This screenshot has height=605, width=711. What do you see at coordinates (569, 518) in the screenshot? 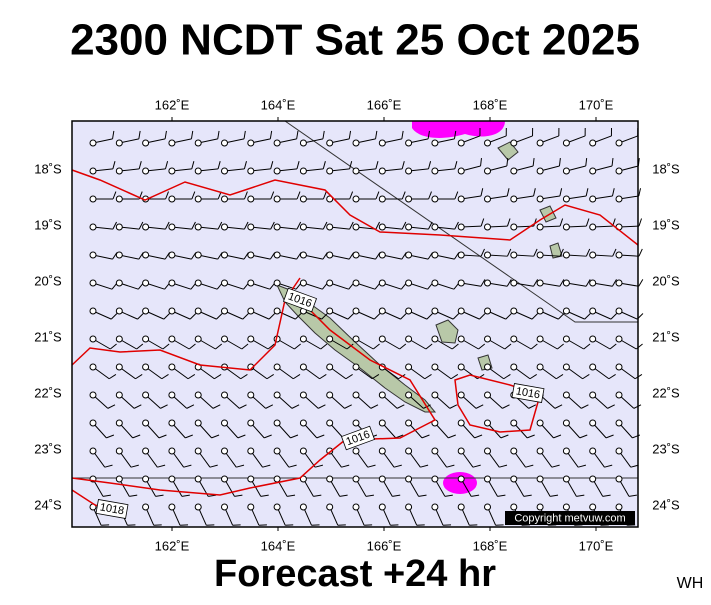
I see `copyright: Copyright metvuw.com` at bounding box center [569, 518].